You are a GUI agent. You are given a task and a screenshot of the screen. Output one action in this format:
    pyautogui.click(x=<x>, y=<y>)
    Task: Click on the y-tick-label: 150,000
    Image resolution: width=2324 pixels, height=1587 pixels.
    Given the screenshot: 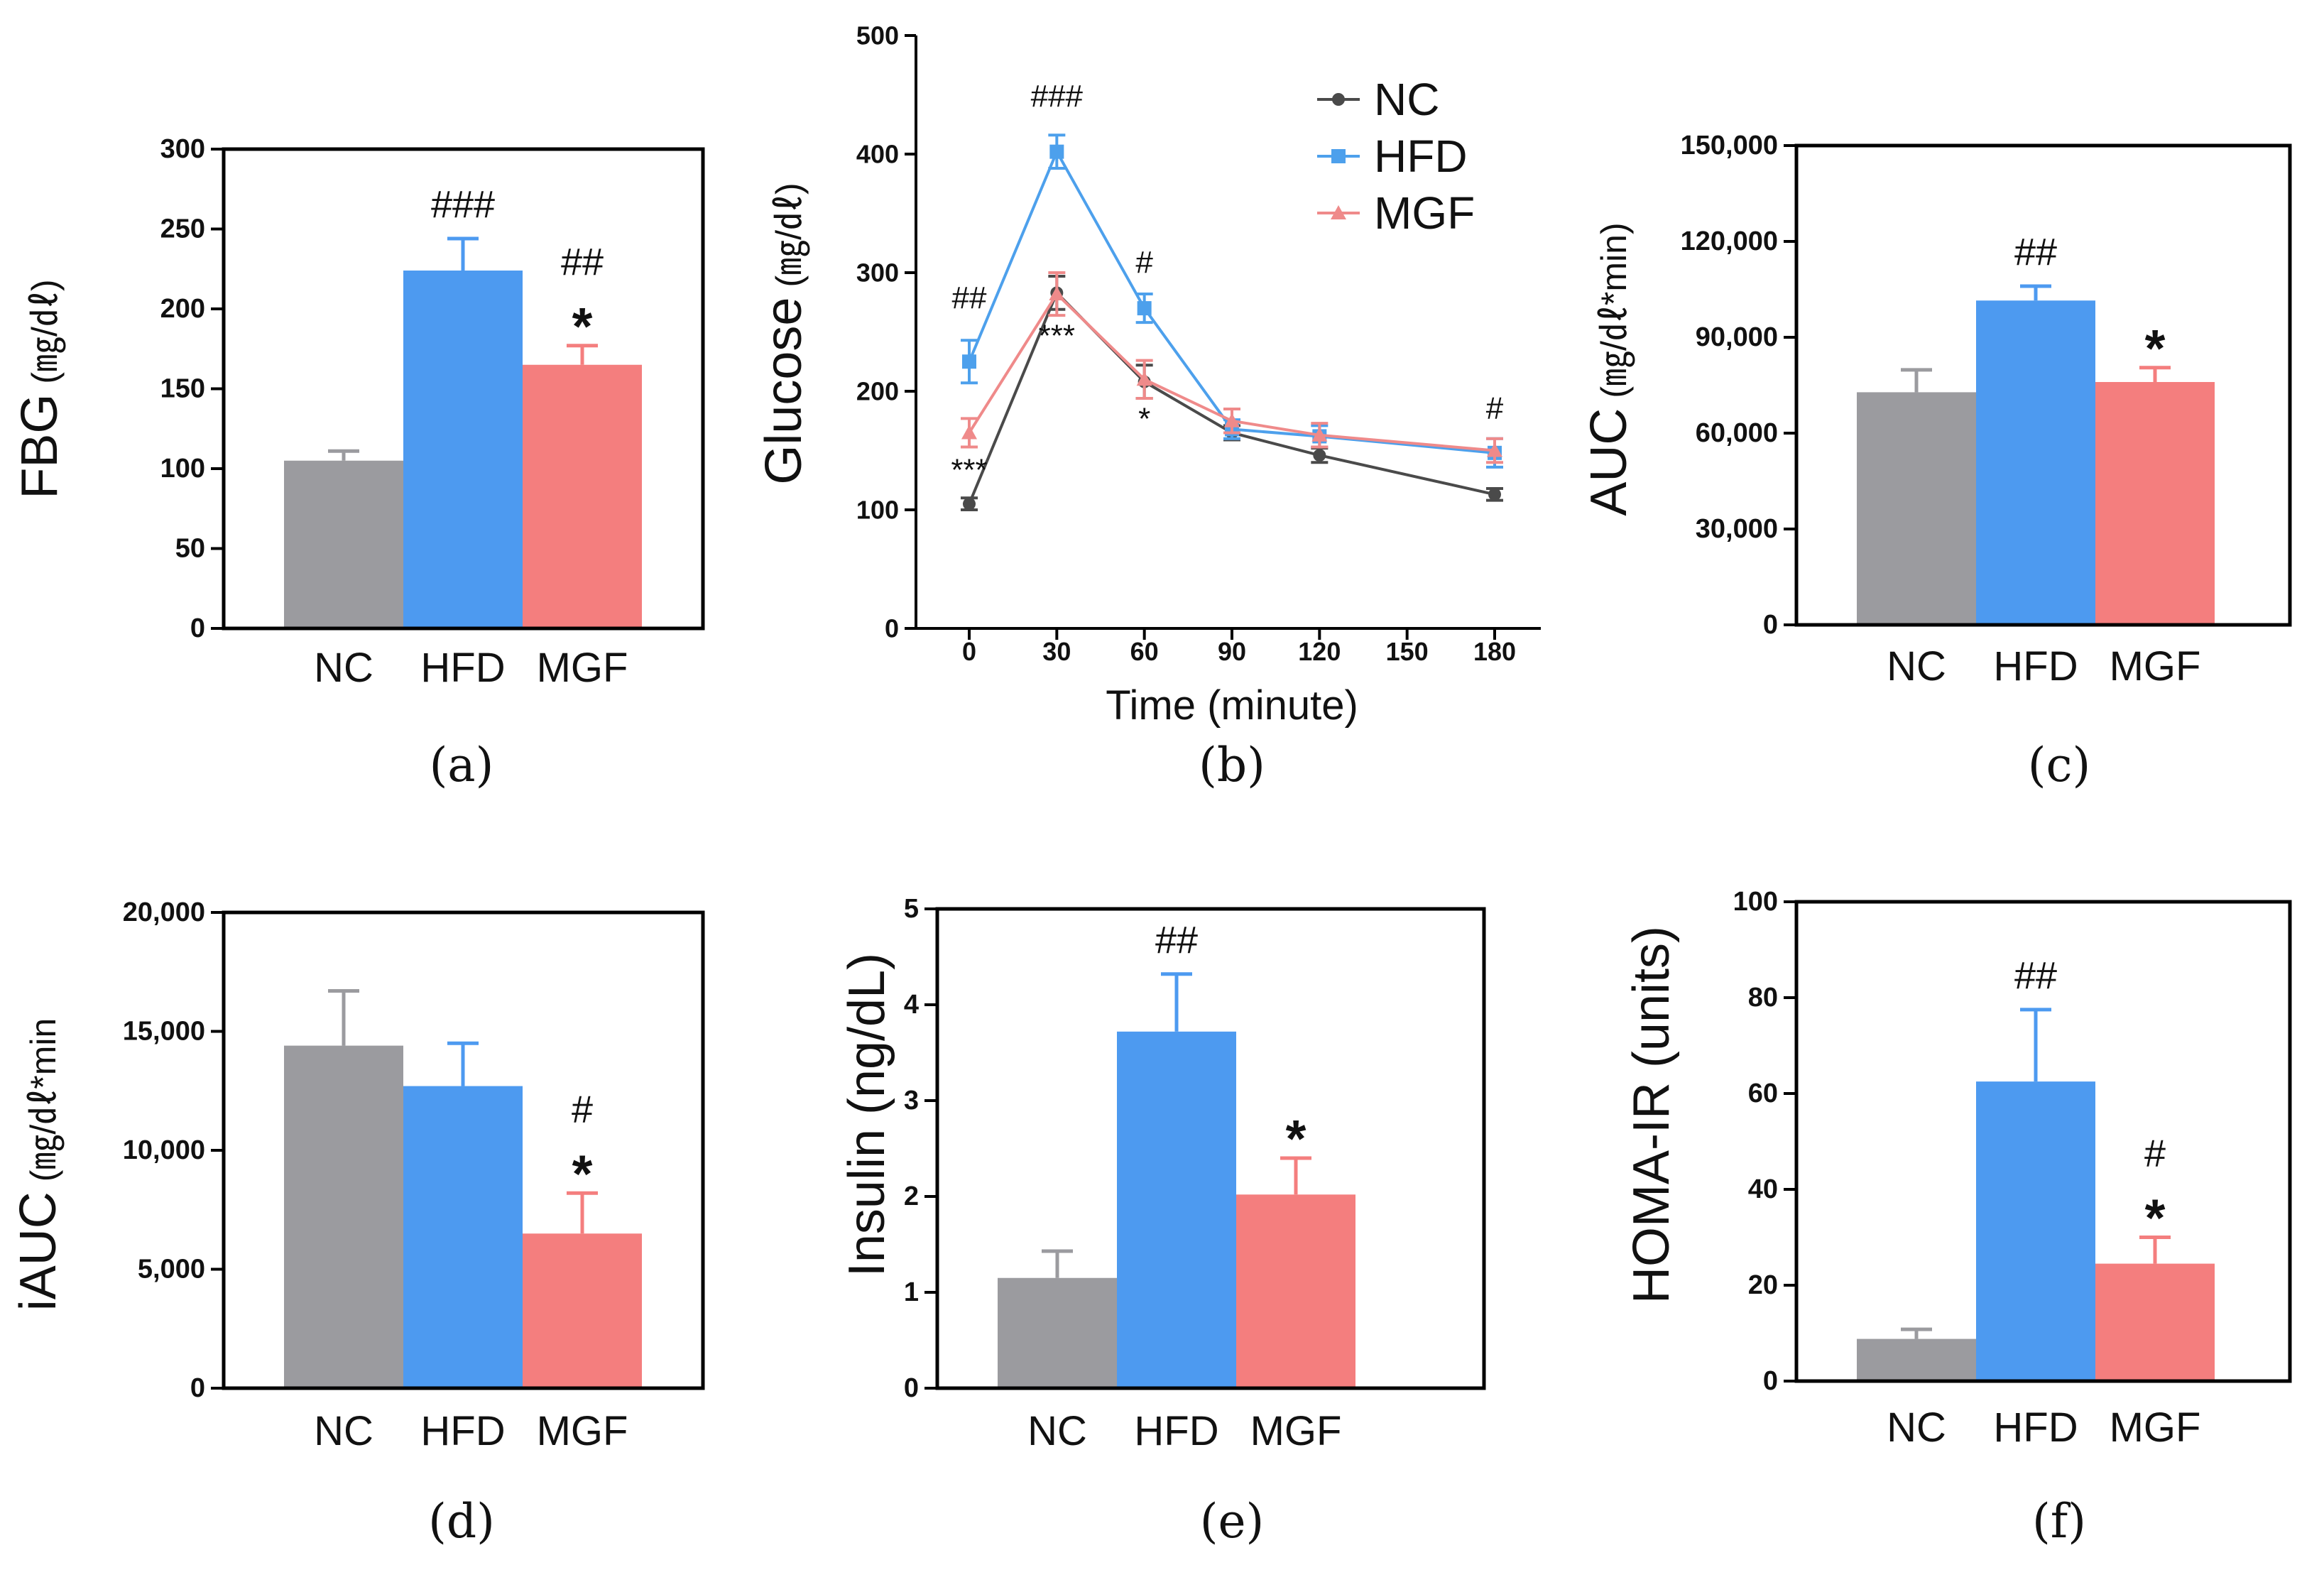 What is the action you would take?
    pyautogui.click(x=1729, y=145)
    